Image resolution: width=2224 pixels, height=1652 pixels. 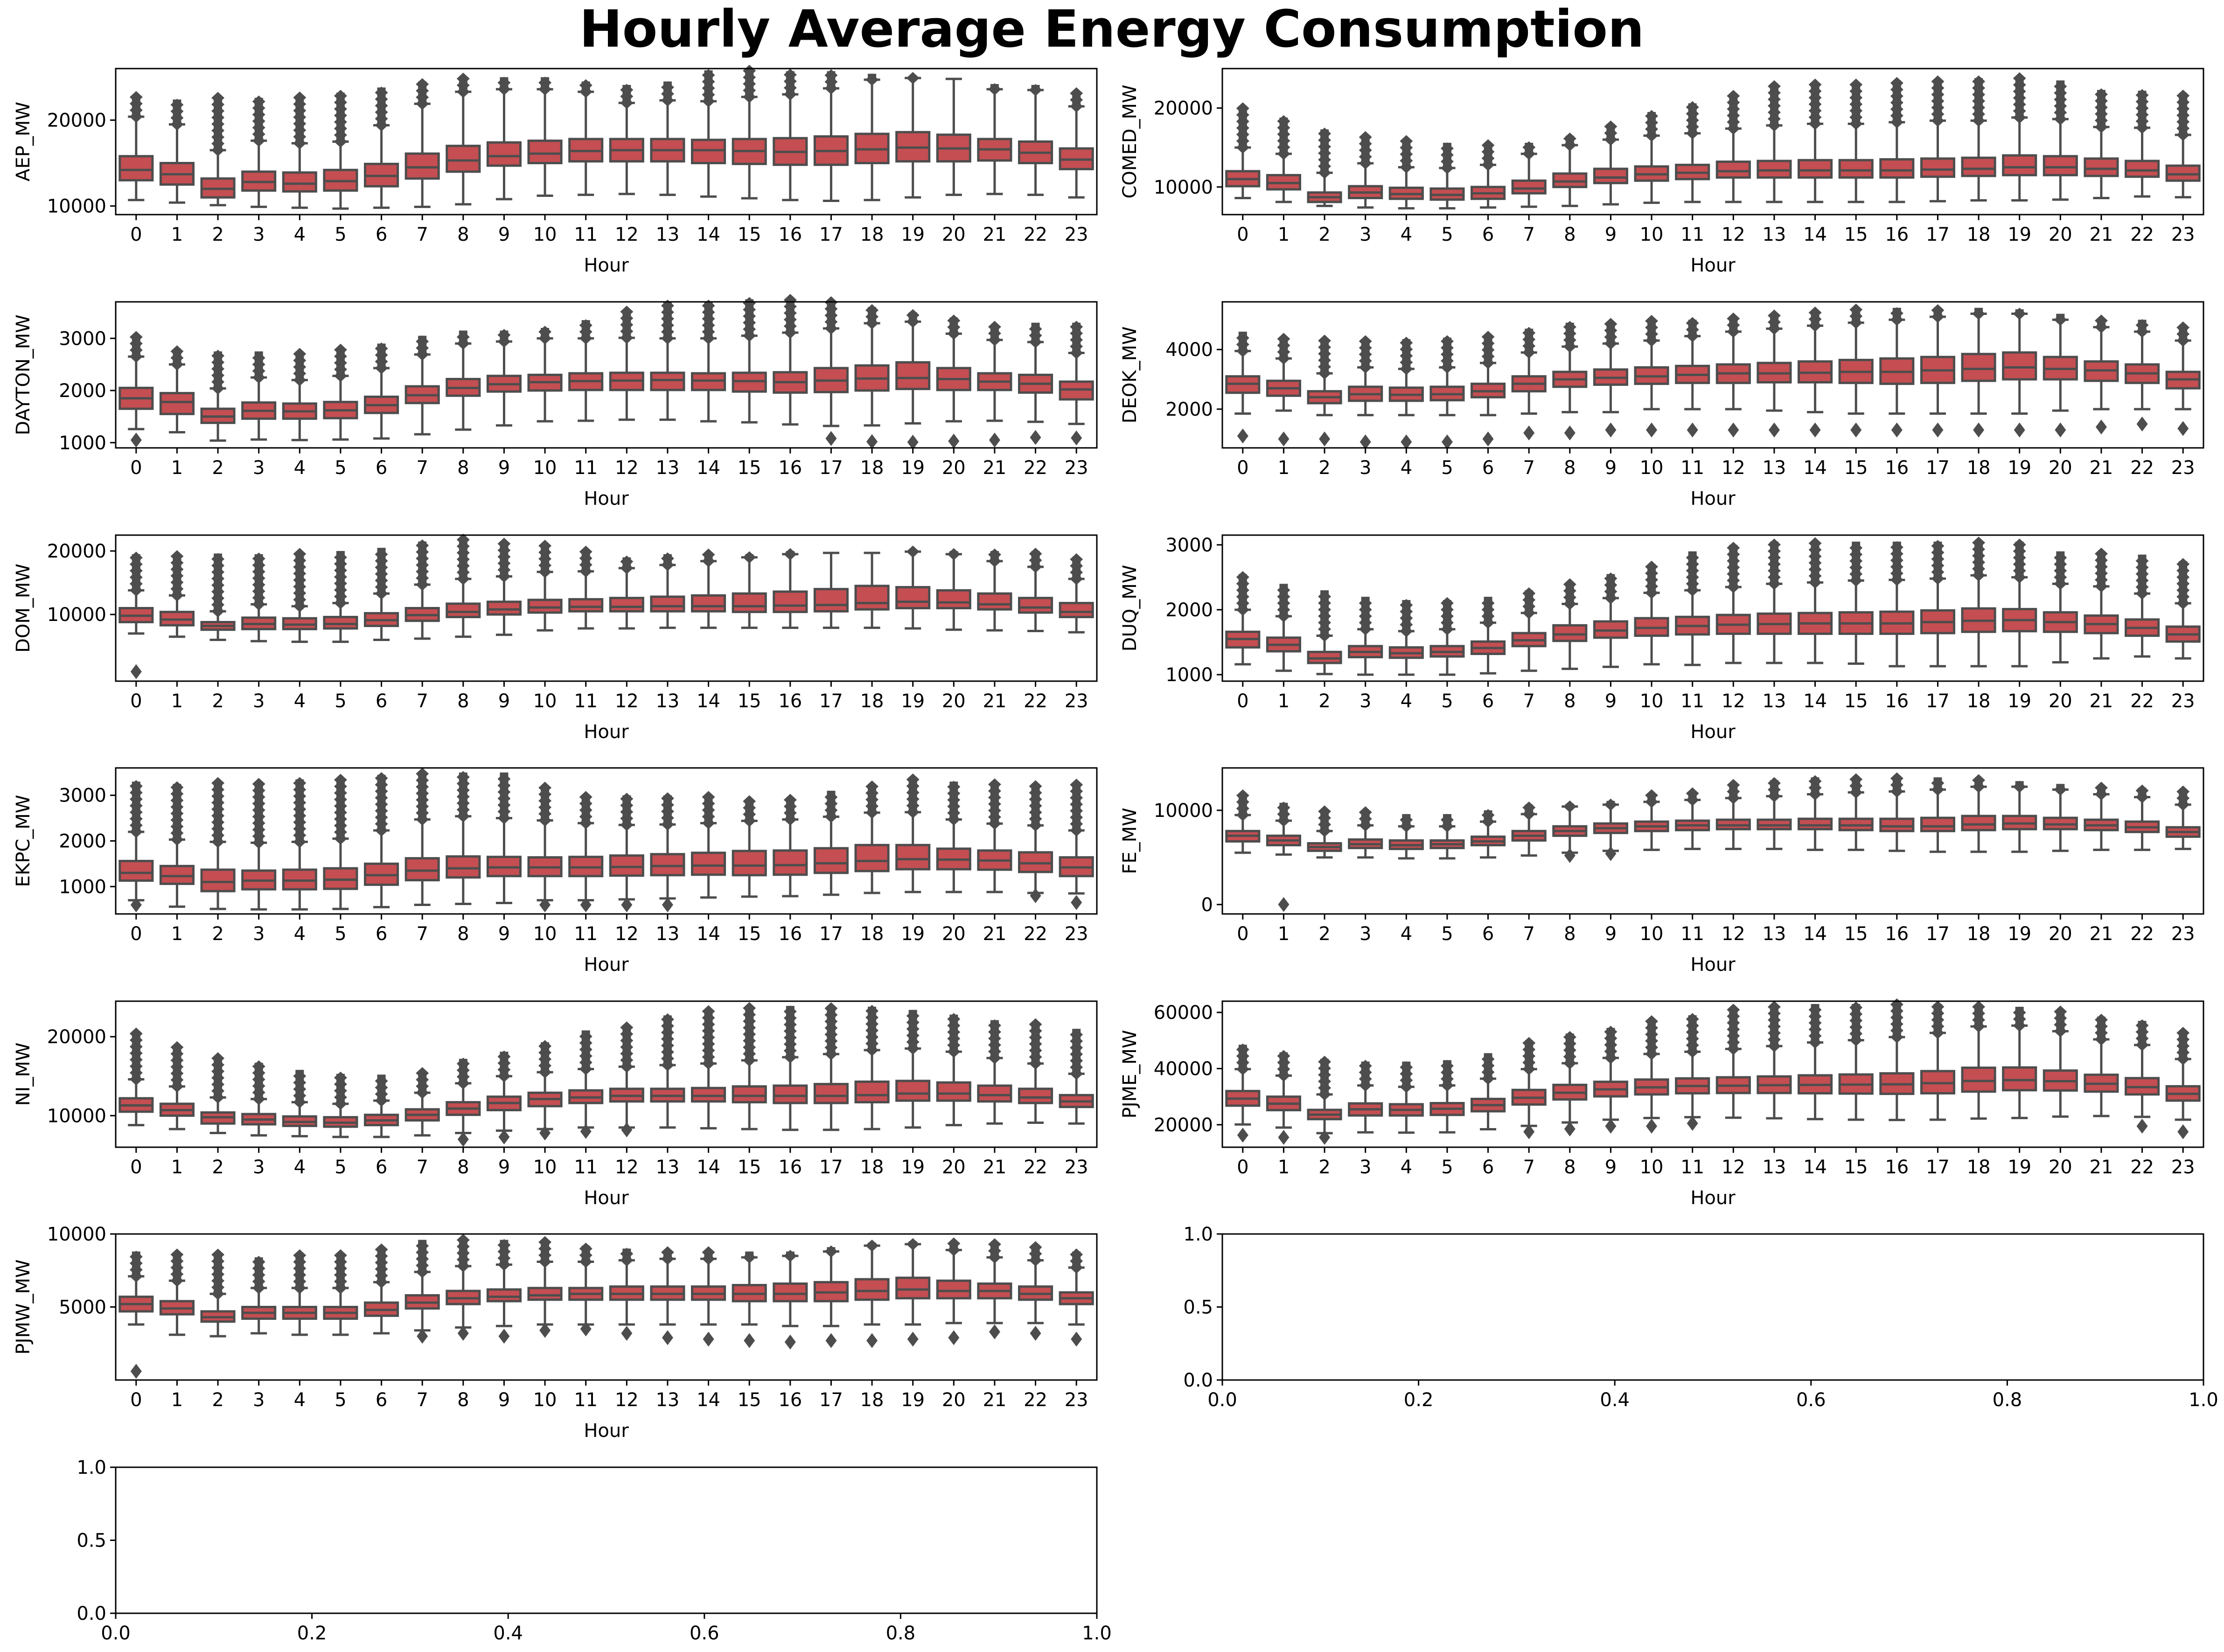 What do you see at coordinates (1652, 235) in the screenshot?
I see `x-tick-label: 10` at bounding box center [1652, 235].